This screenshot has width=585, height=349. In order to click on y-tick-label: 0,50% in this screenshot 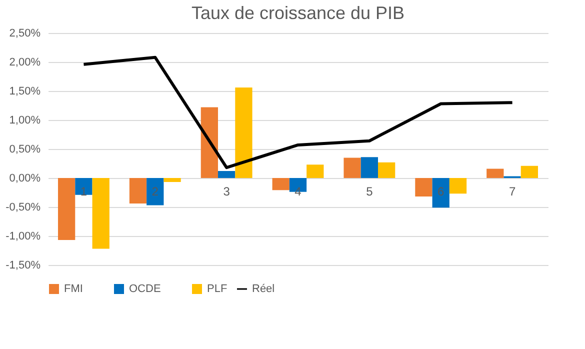, I will do `click(25, 150)`.